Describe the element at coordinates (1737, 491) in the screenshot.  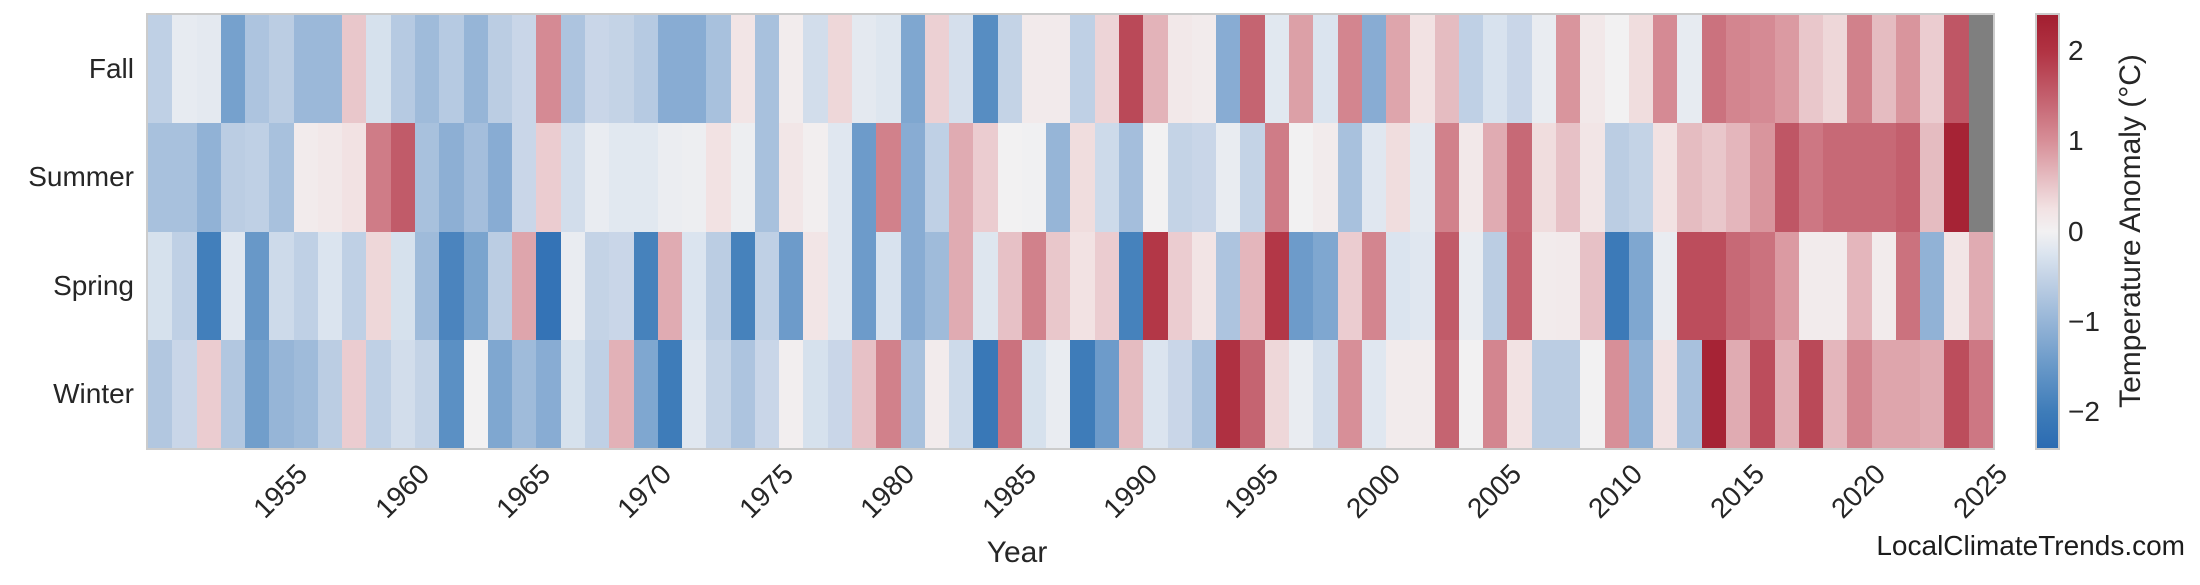
I see `x-axis-tick-label: 2015` at that location.